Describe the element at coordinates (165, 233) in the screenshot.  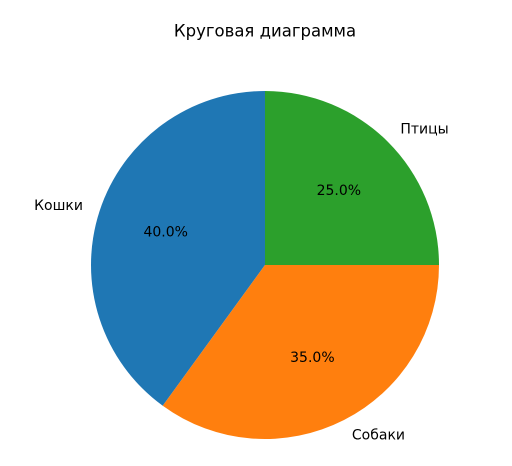
I see `value-label: 40.0%` at that location.